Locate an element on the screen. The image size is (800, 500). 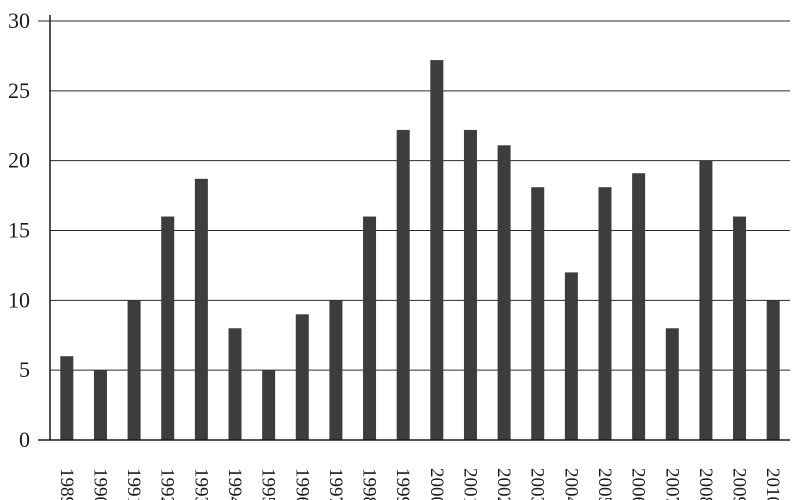
x-tick-label: 2004 is located at coordinates (570, 484).